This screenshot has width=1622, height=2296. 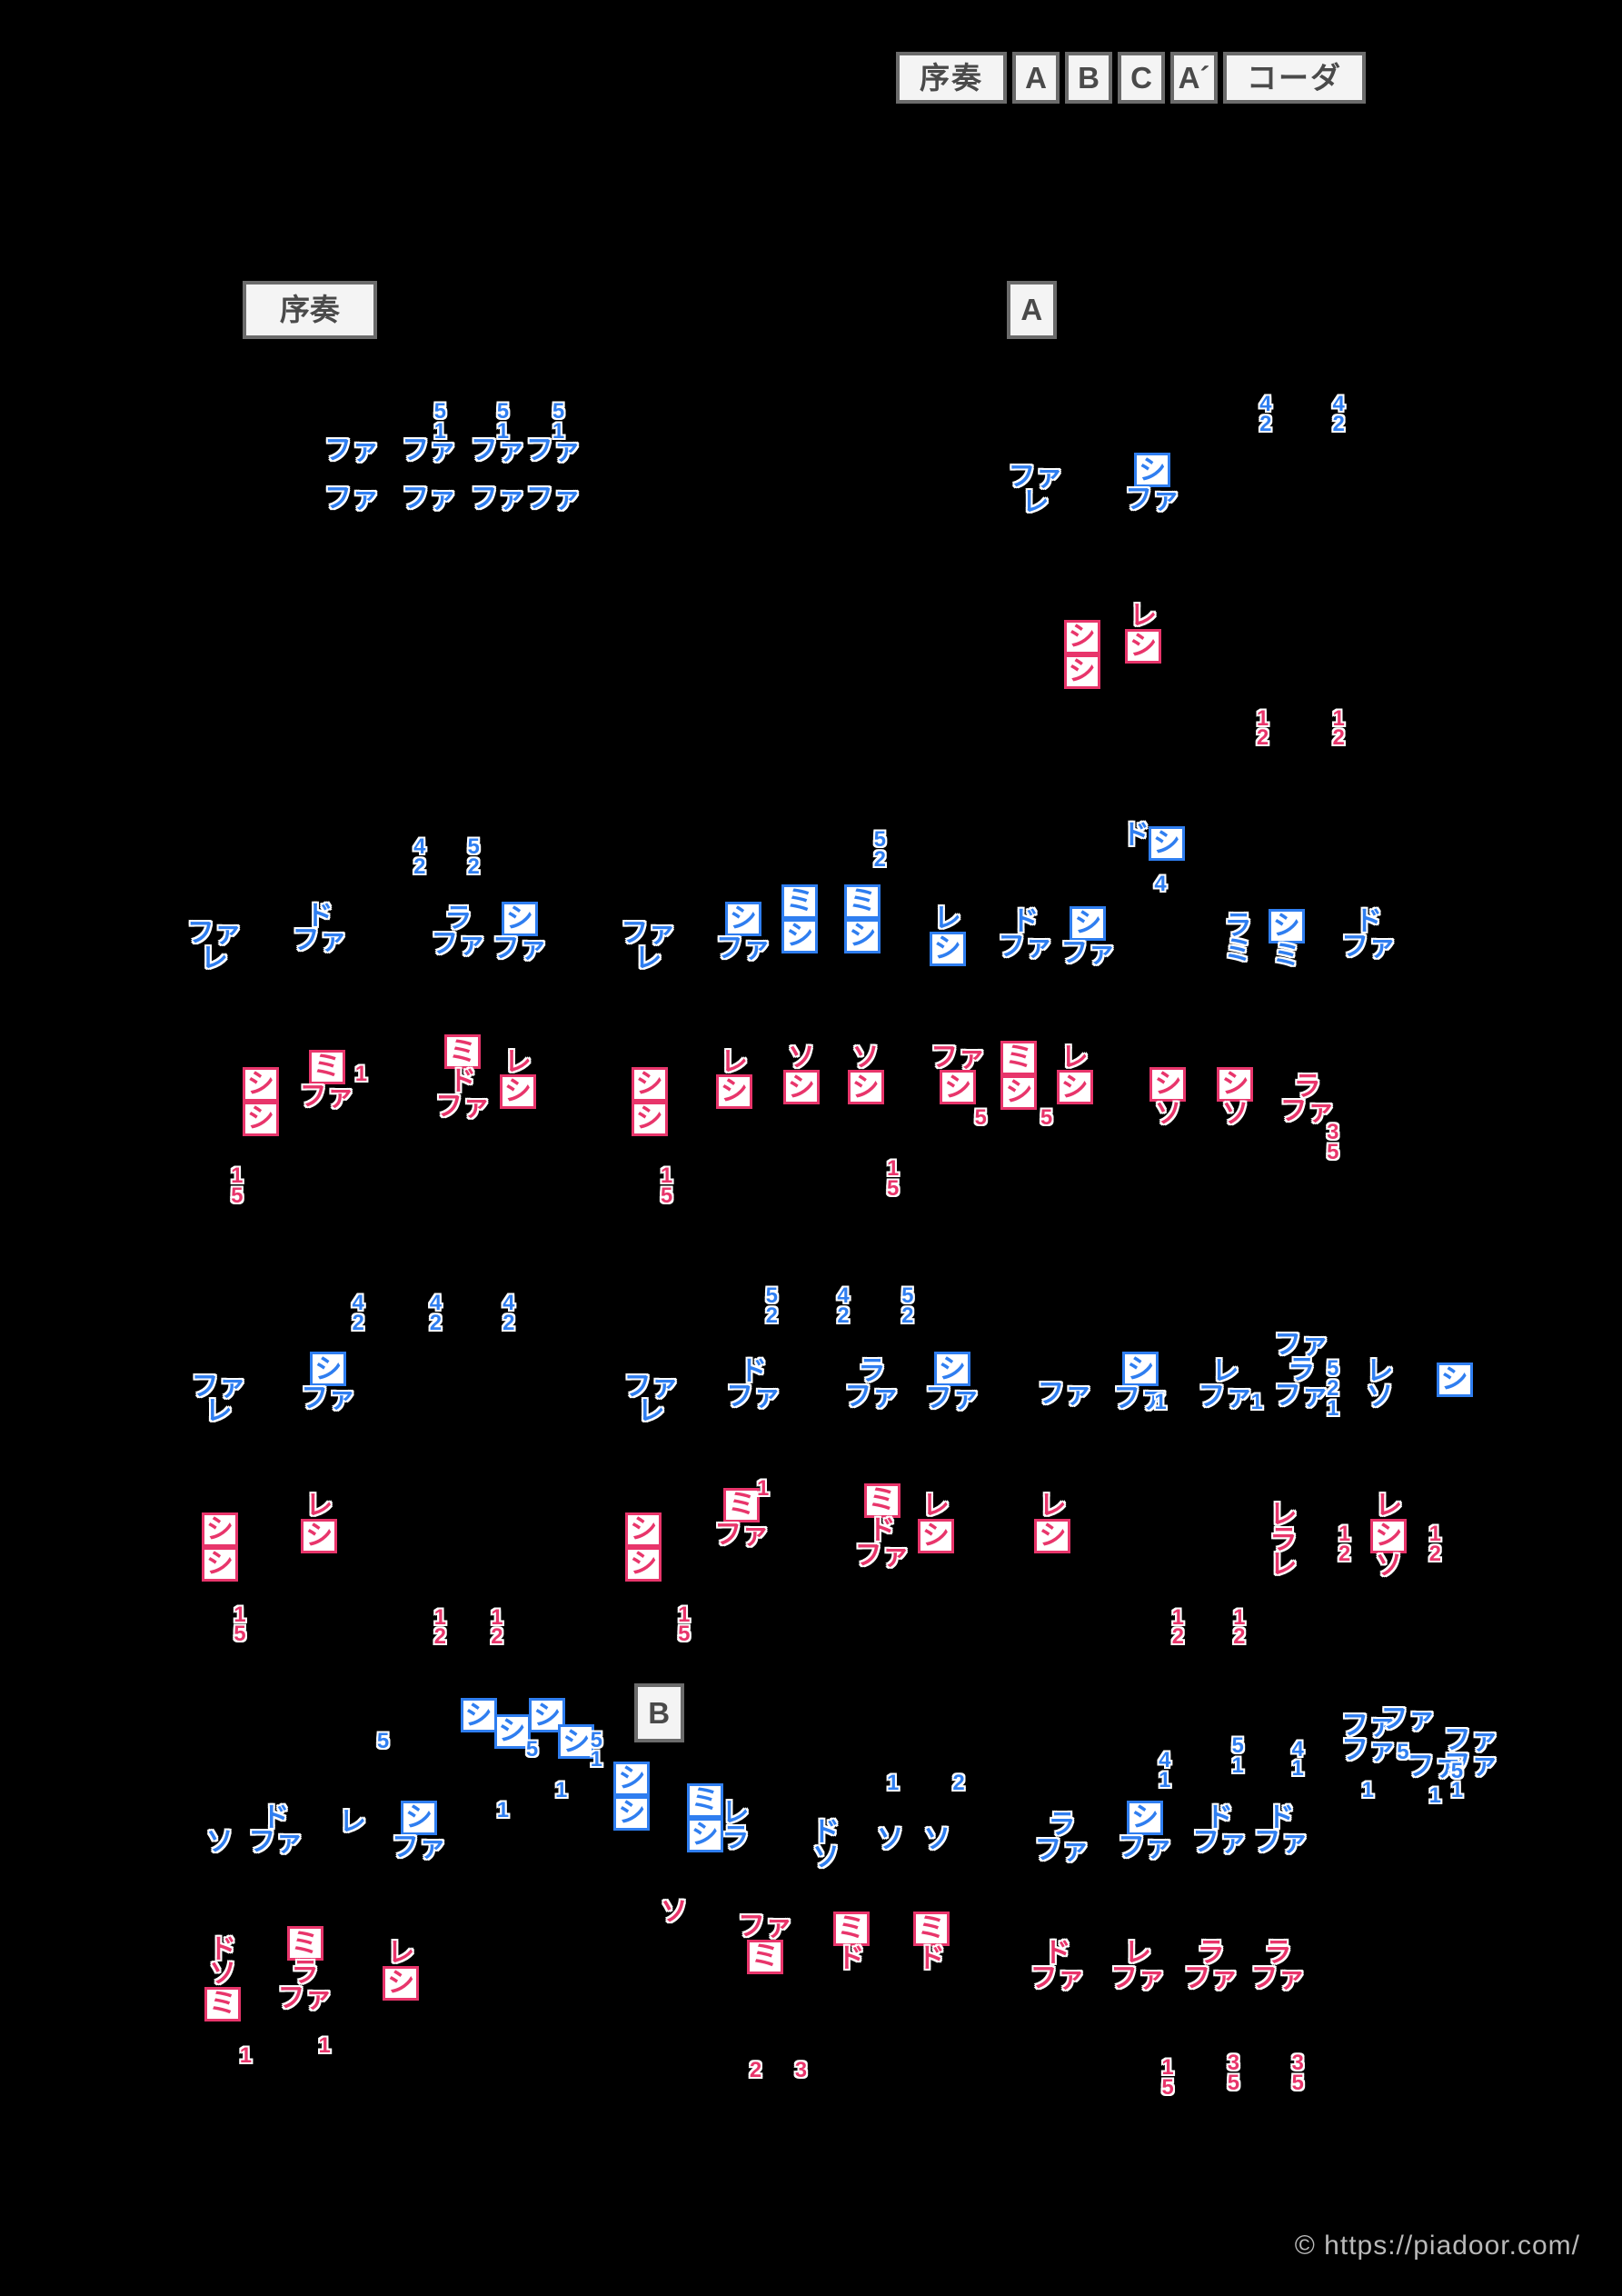 I want to click on section-mark-0: 序奏, so click(x=309, y=310).